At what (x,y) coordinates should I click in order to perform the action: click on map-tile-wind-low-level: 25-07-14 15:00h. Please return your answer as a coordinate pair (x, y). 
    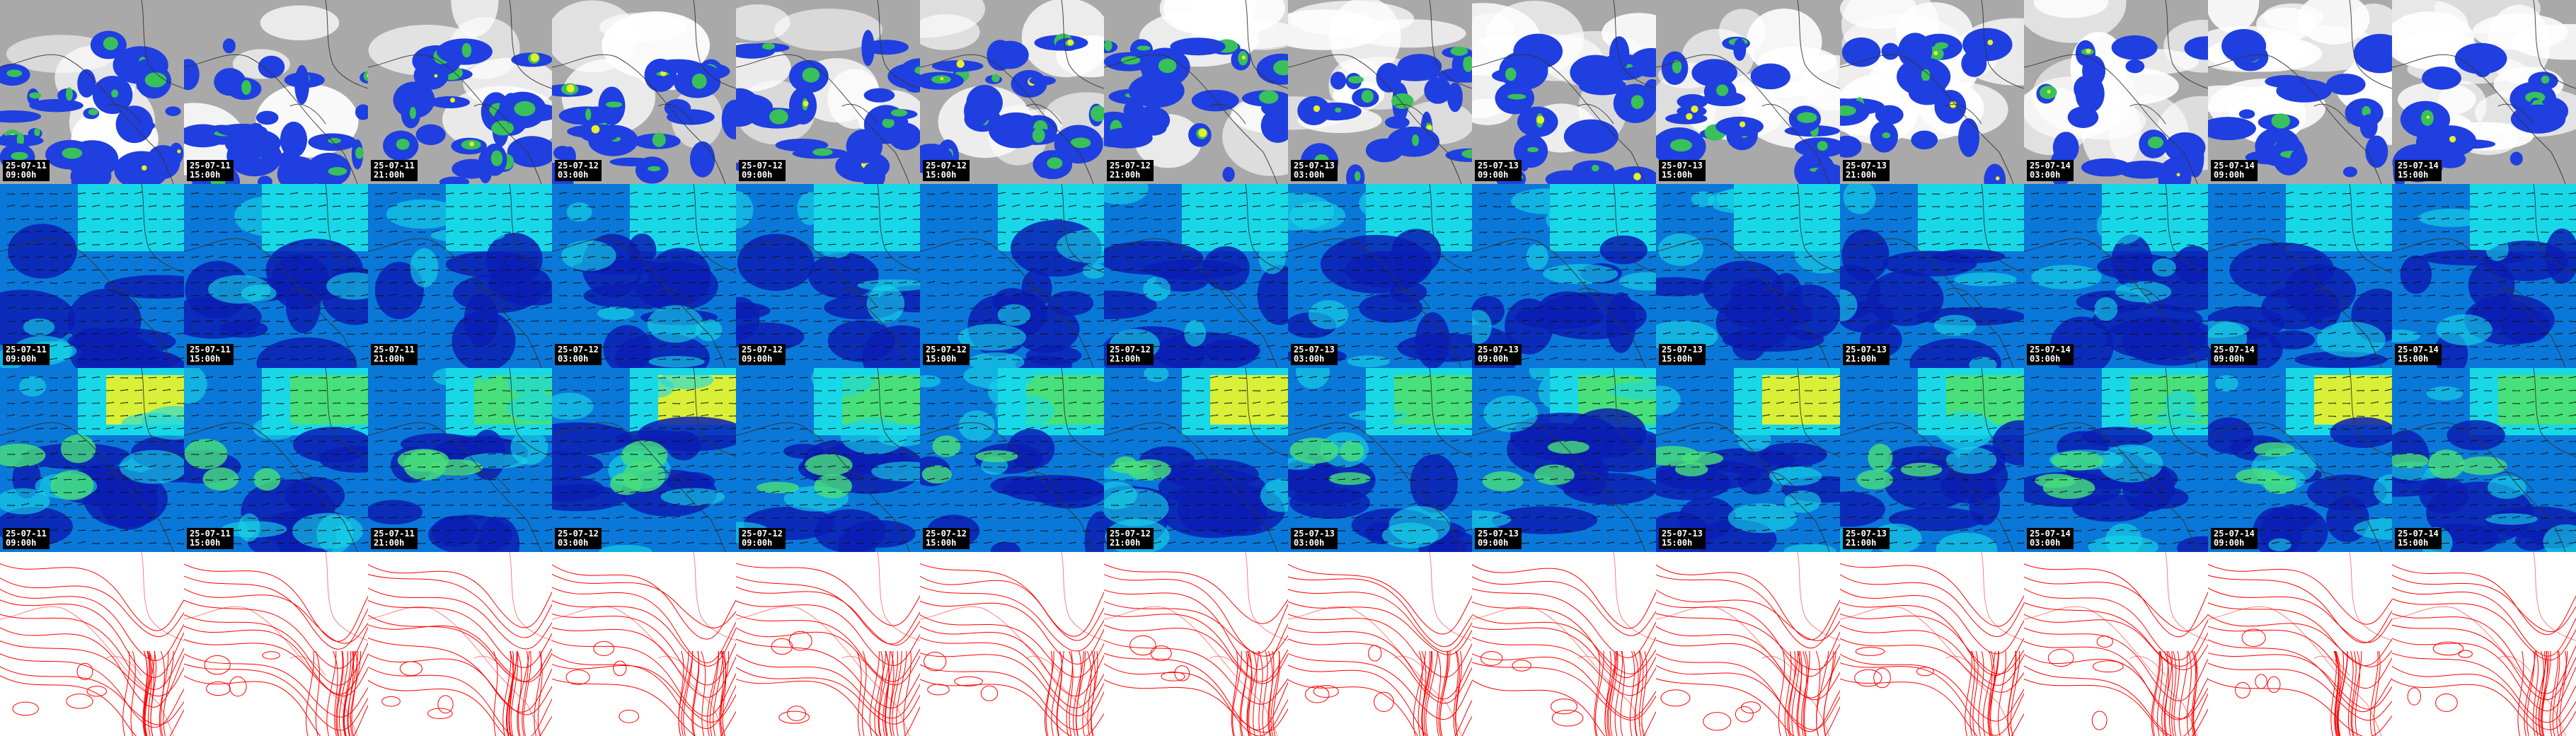
    Looking at the image, I should click on (2484, 276).